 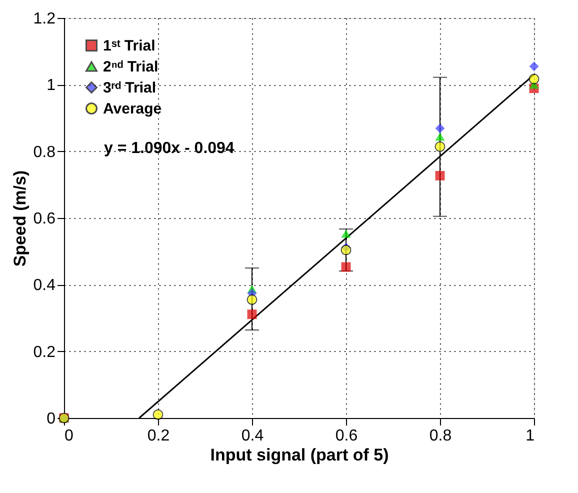 What do you see at coordinates (130, 67) in the screenshot?
I see `legend-label: 2ⁿᵈ Trial` at bounding box center [130, 67].